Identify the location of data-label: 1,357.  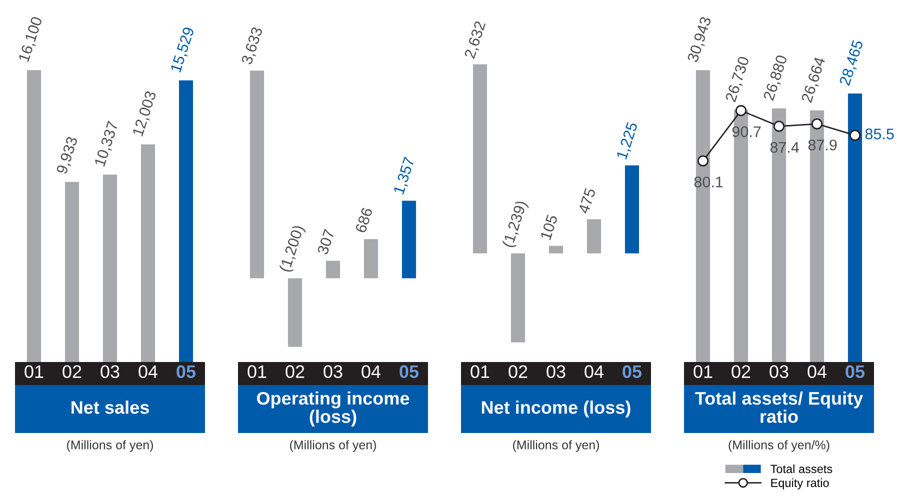
(404, 176).